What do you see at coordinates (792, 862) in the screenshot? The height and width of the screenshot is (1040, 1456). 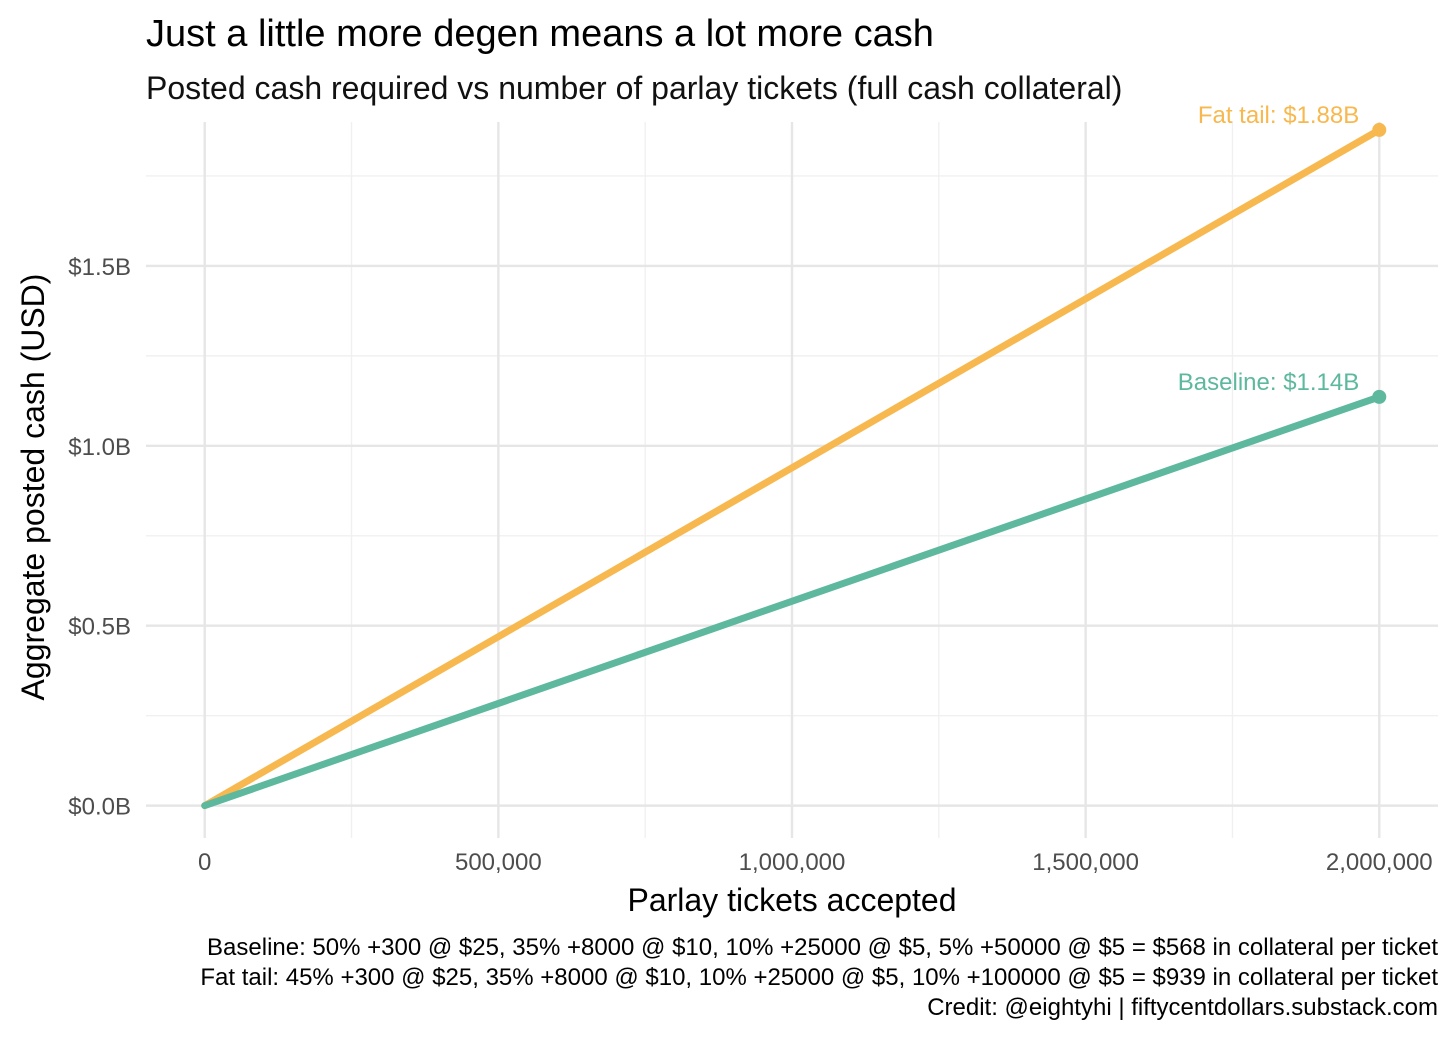 I see `x-tick-label: 1,000,000` at bounding box center [792, 862].